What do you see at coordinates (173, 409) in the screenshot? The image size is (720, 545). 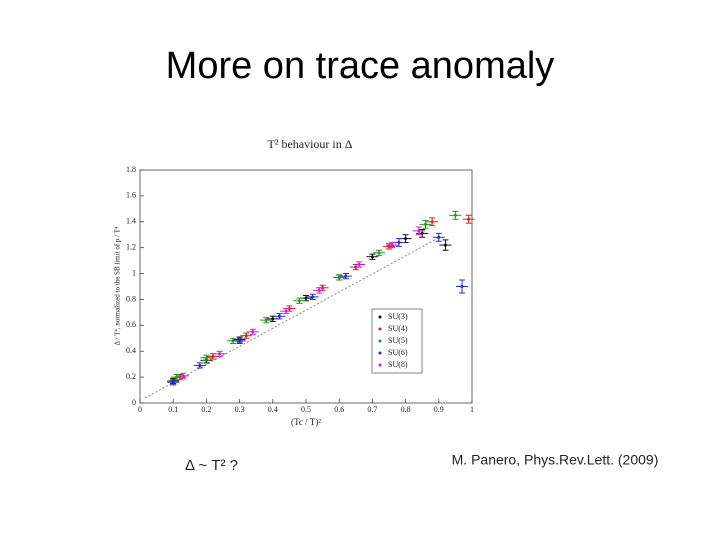 I see `x-tick-label: 0.1` at bounding box center [173, 409].